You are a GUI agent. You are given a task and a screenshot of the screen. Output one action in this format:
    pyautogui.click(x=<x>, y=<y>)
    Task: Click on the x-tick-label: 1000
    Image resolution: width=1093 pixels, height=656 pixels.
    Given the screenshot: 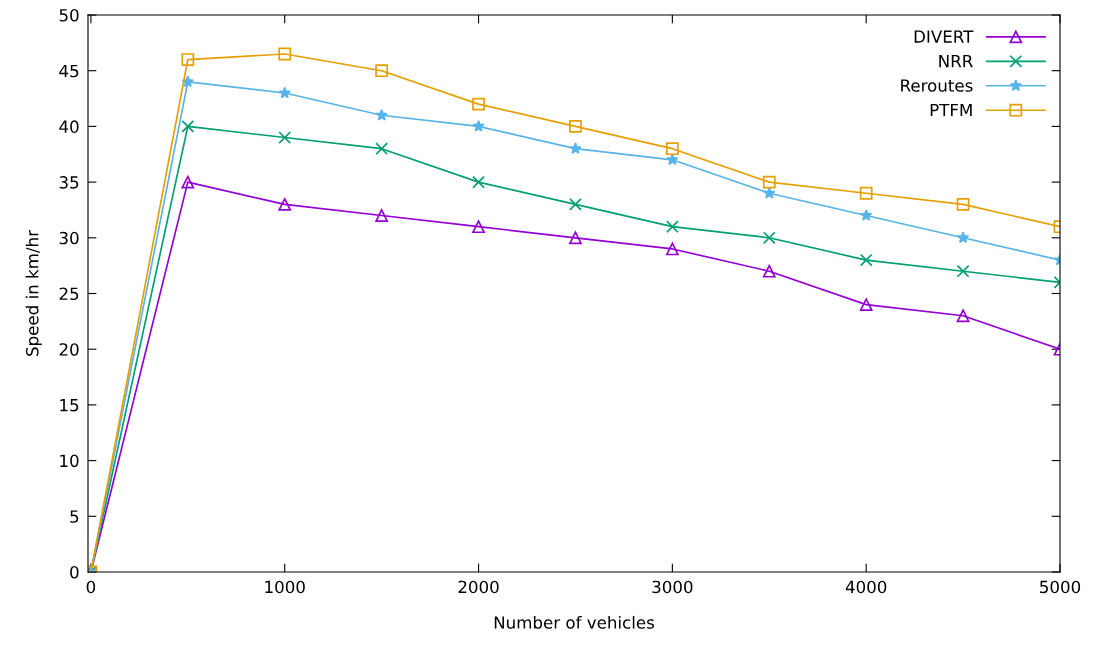 What is the action you would take?
    pyautogui.click(x=285, y=587)
    